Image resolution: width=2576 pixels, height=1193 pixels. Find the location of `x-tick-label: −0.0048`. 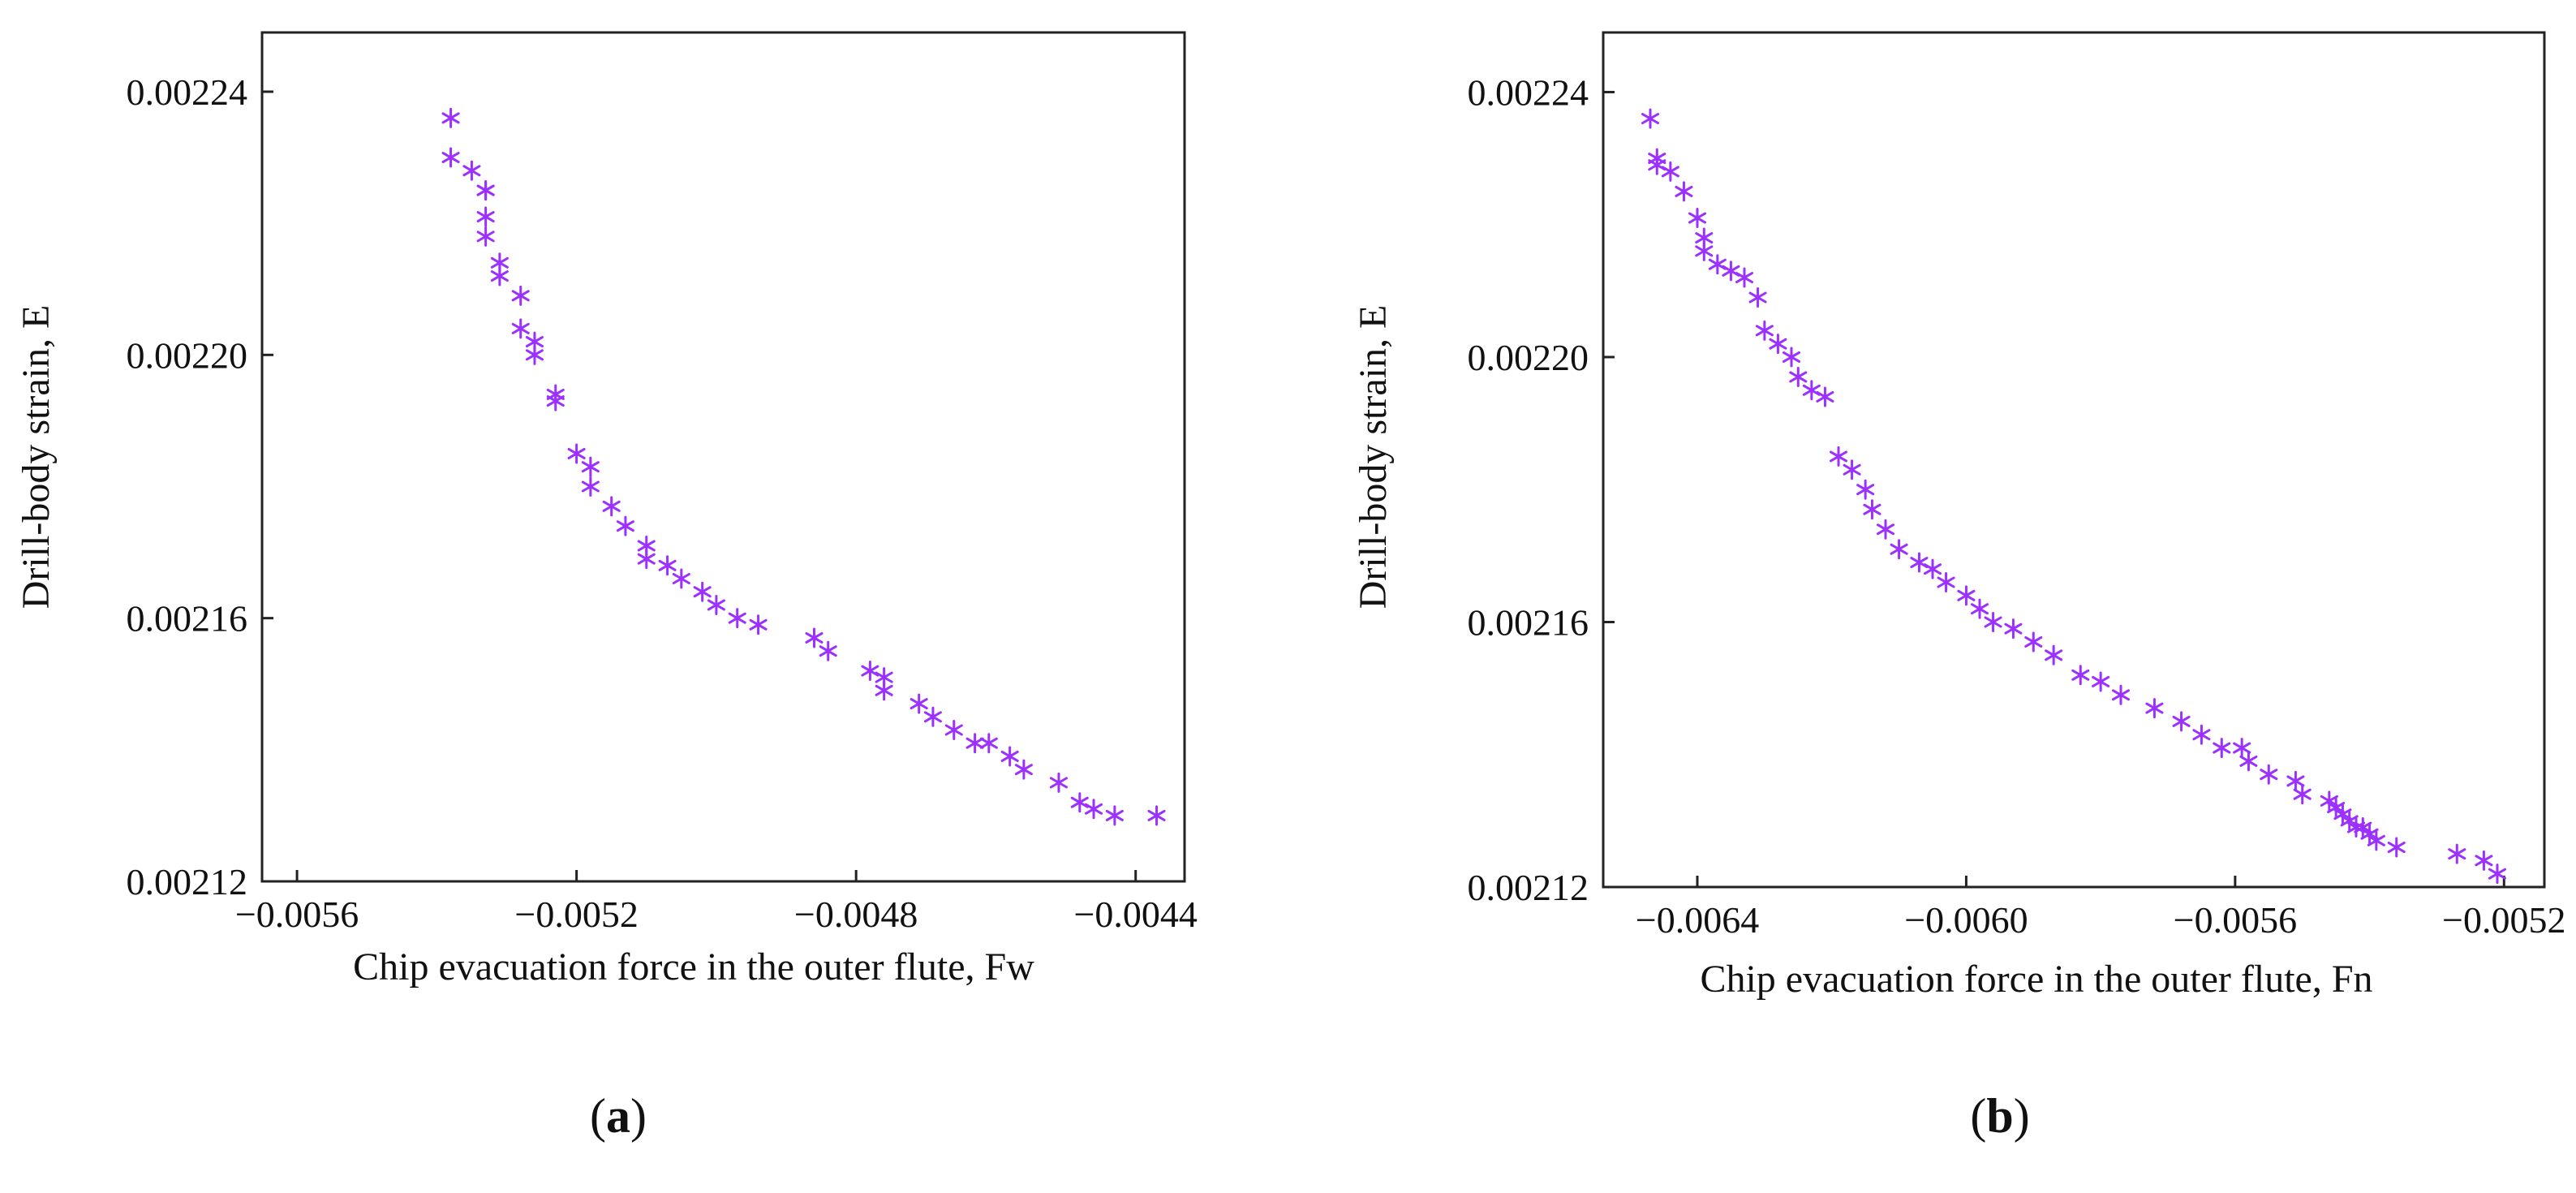

x-tick-label: −0.0048 is located at coordinates (856, 914).